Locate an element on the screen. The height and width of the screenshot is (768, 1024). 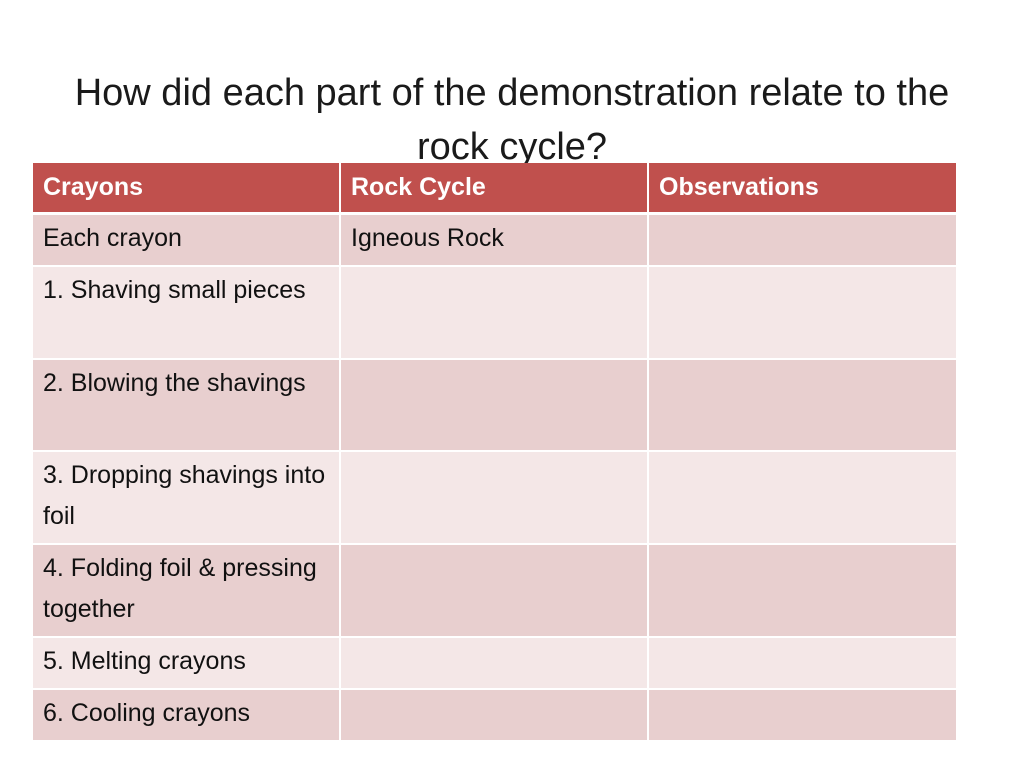
header-rock-cycle: Rock Cycle is located at coordinates (494, 189).